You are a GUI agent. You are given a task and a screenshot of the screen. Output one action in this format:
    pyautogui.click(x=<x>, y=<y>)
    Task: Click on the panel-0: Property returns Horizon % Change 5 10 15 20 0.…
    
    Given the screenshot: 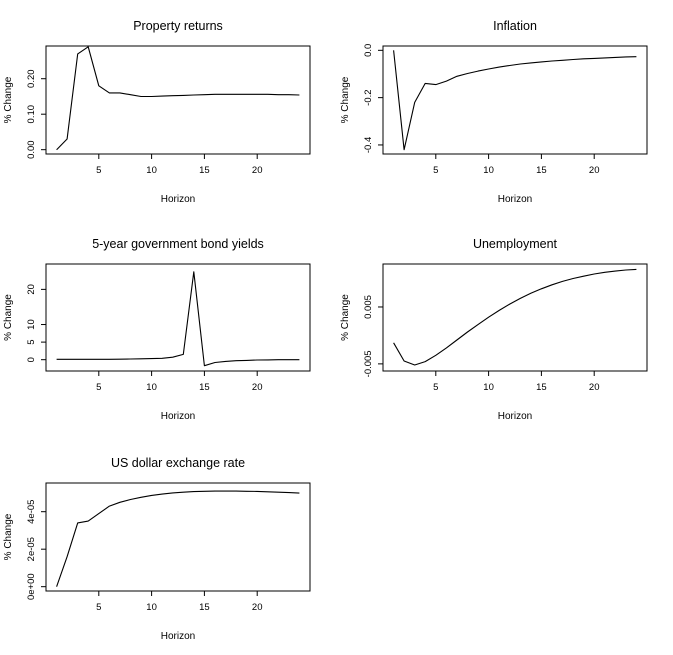 What is the action you would take?
    pyautogui.click(x=157, y=112)
    